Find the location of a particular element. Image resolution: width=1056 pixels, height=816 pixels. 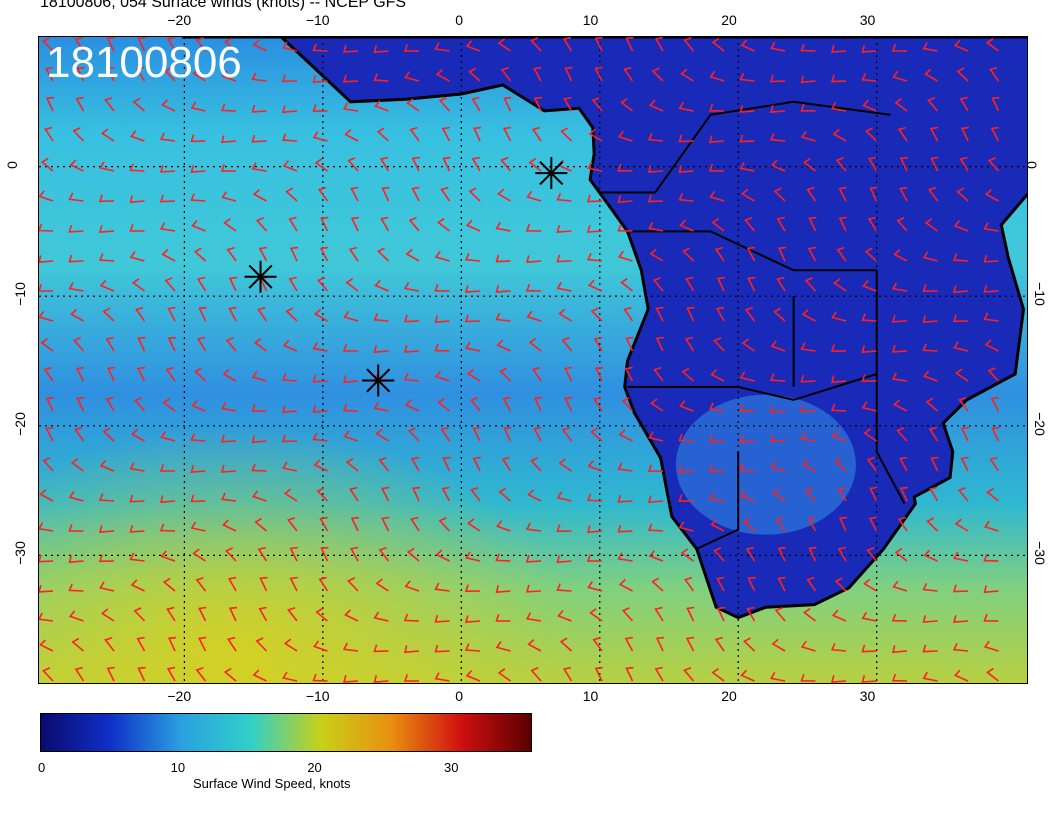

country-border is located at coordinates (745, 147).